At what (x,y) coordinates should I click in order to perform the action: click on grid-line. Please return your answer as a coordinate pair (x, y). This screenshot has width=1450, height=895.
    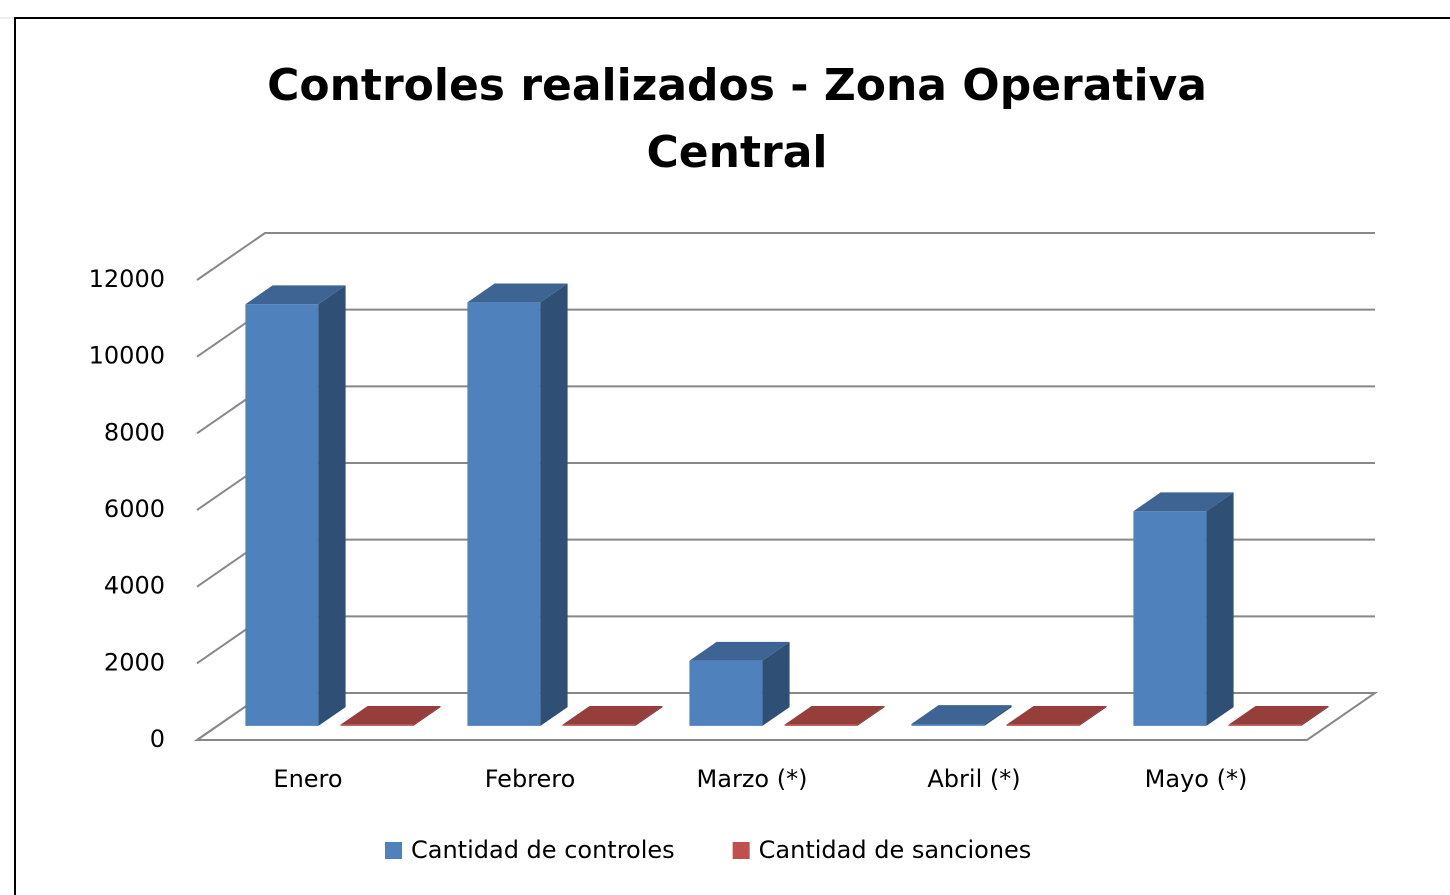
    Looking at the image, I should click on (785, 256).